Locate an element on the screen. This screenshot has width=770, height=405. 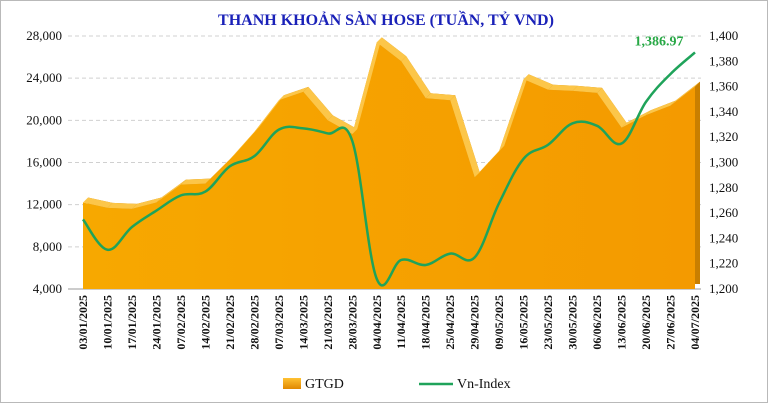
left-tick-label: 28,000 is located at coordinates (44, 35).